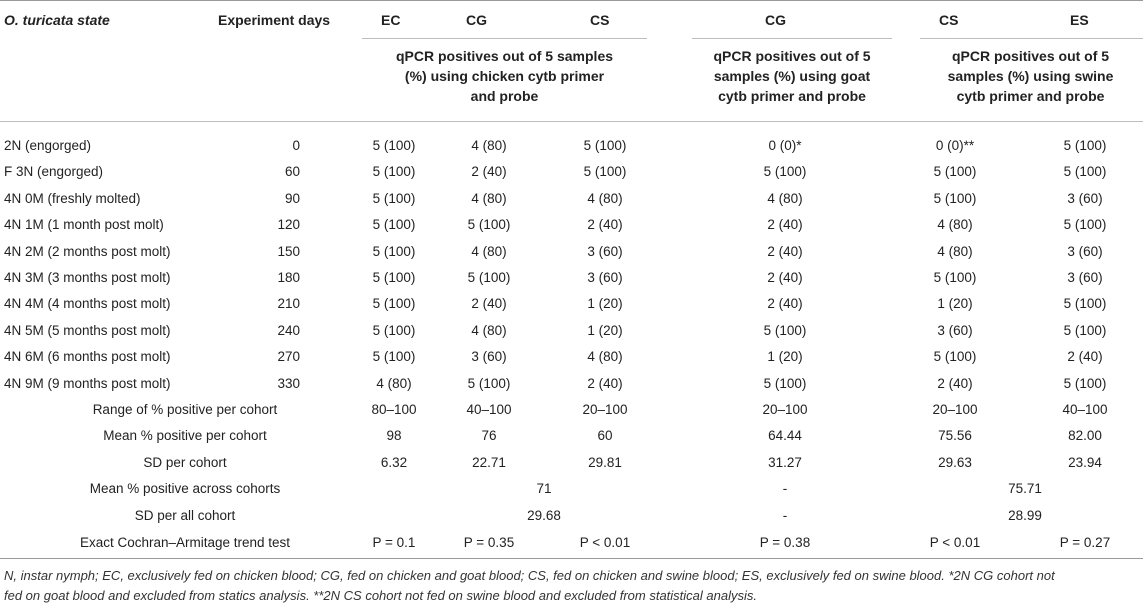 This screenshot has height=613, width=1143. I want to click on stats-cs1: 20–100, so click(605, 409).